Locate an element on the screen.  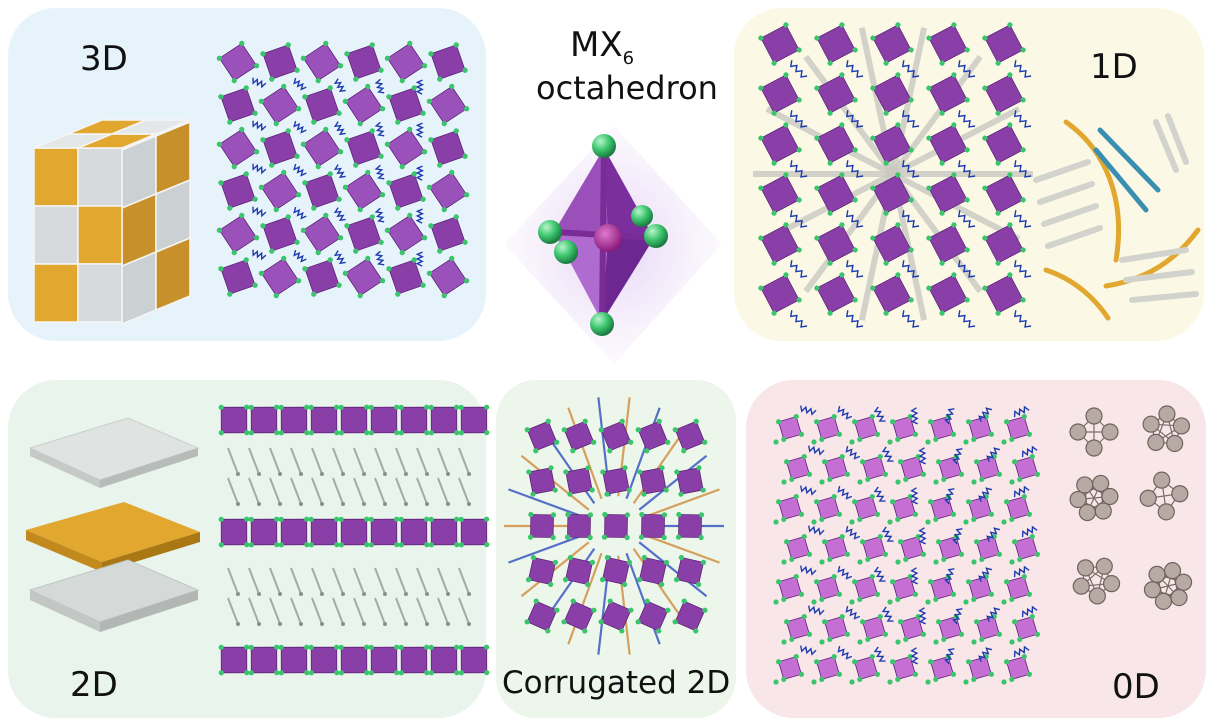
metal-atom is located at coordinates (608, 238).